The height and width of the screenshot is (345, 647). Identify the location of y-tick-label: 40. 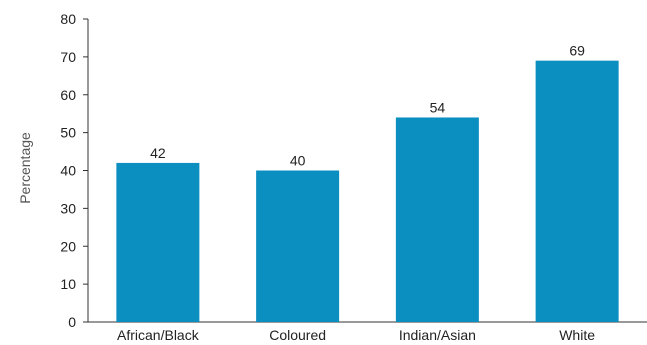
(68, 171).